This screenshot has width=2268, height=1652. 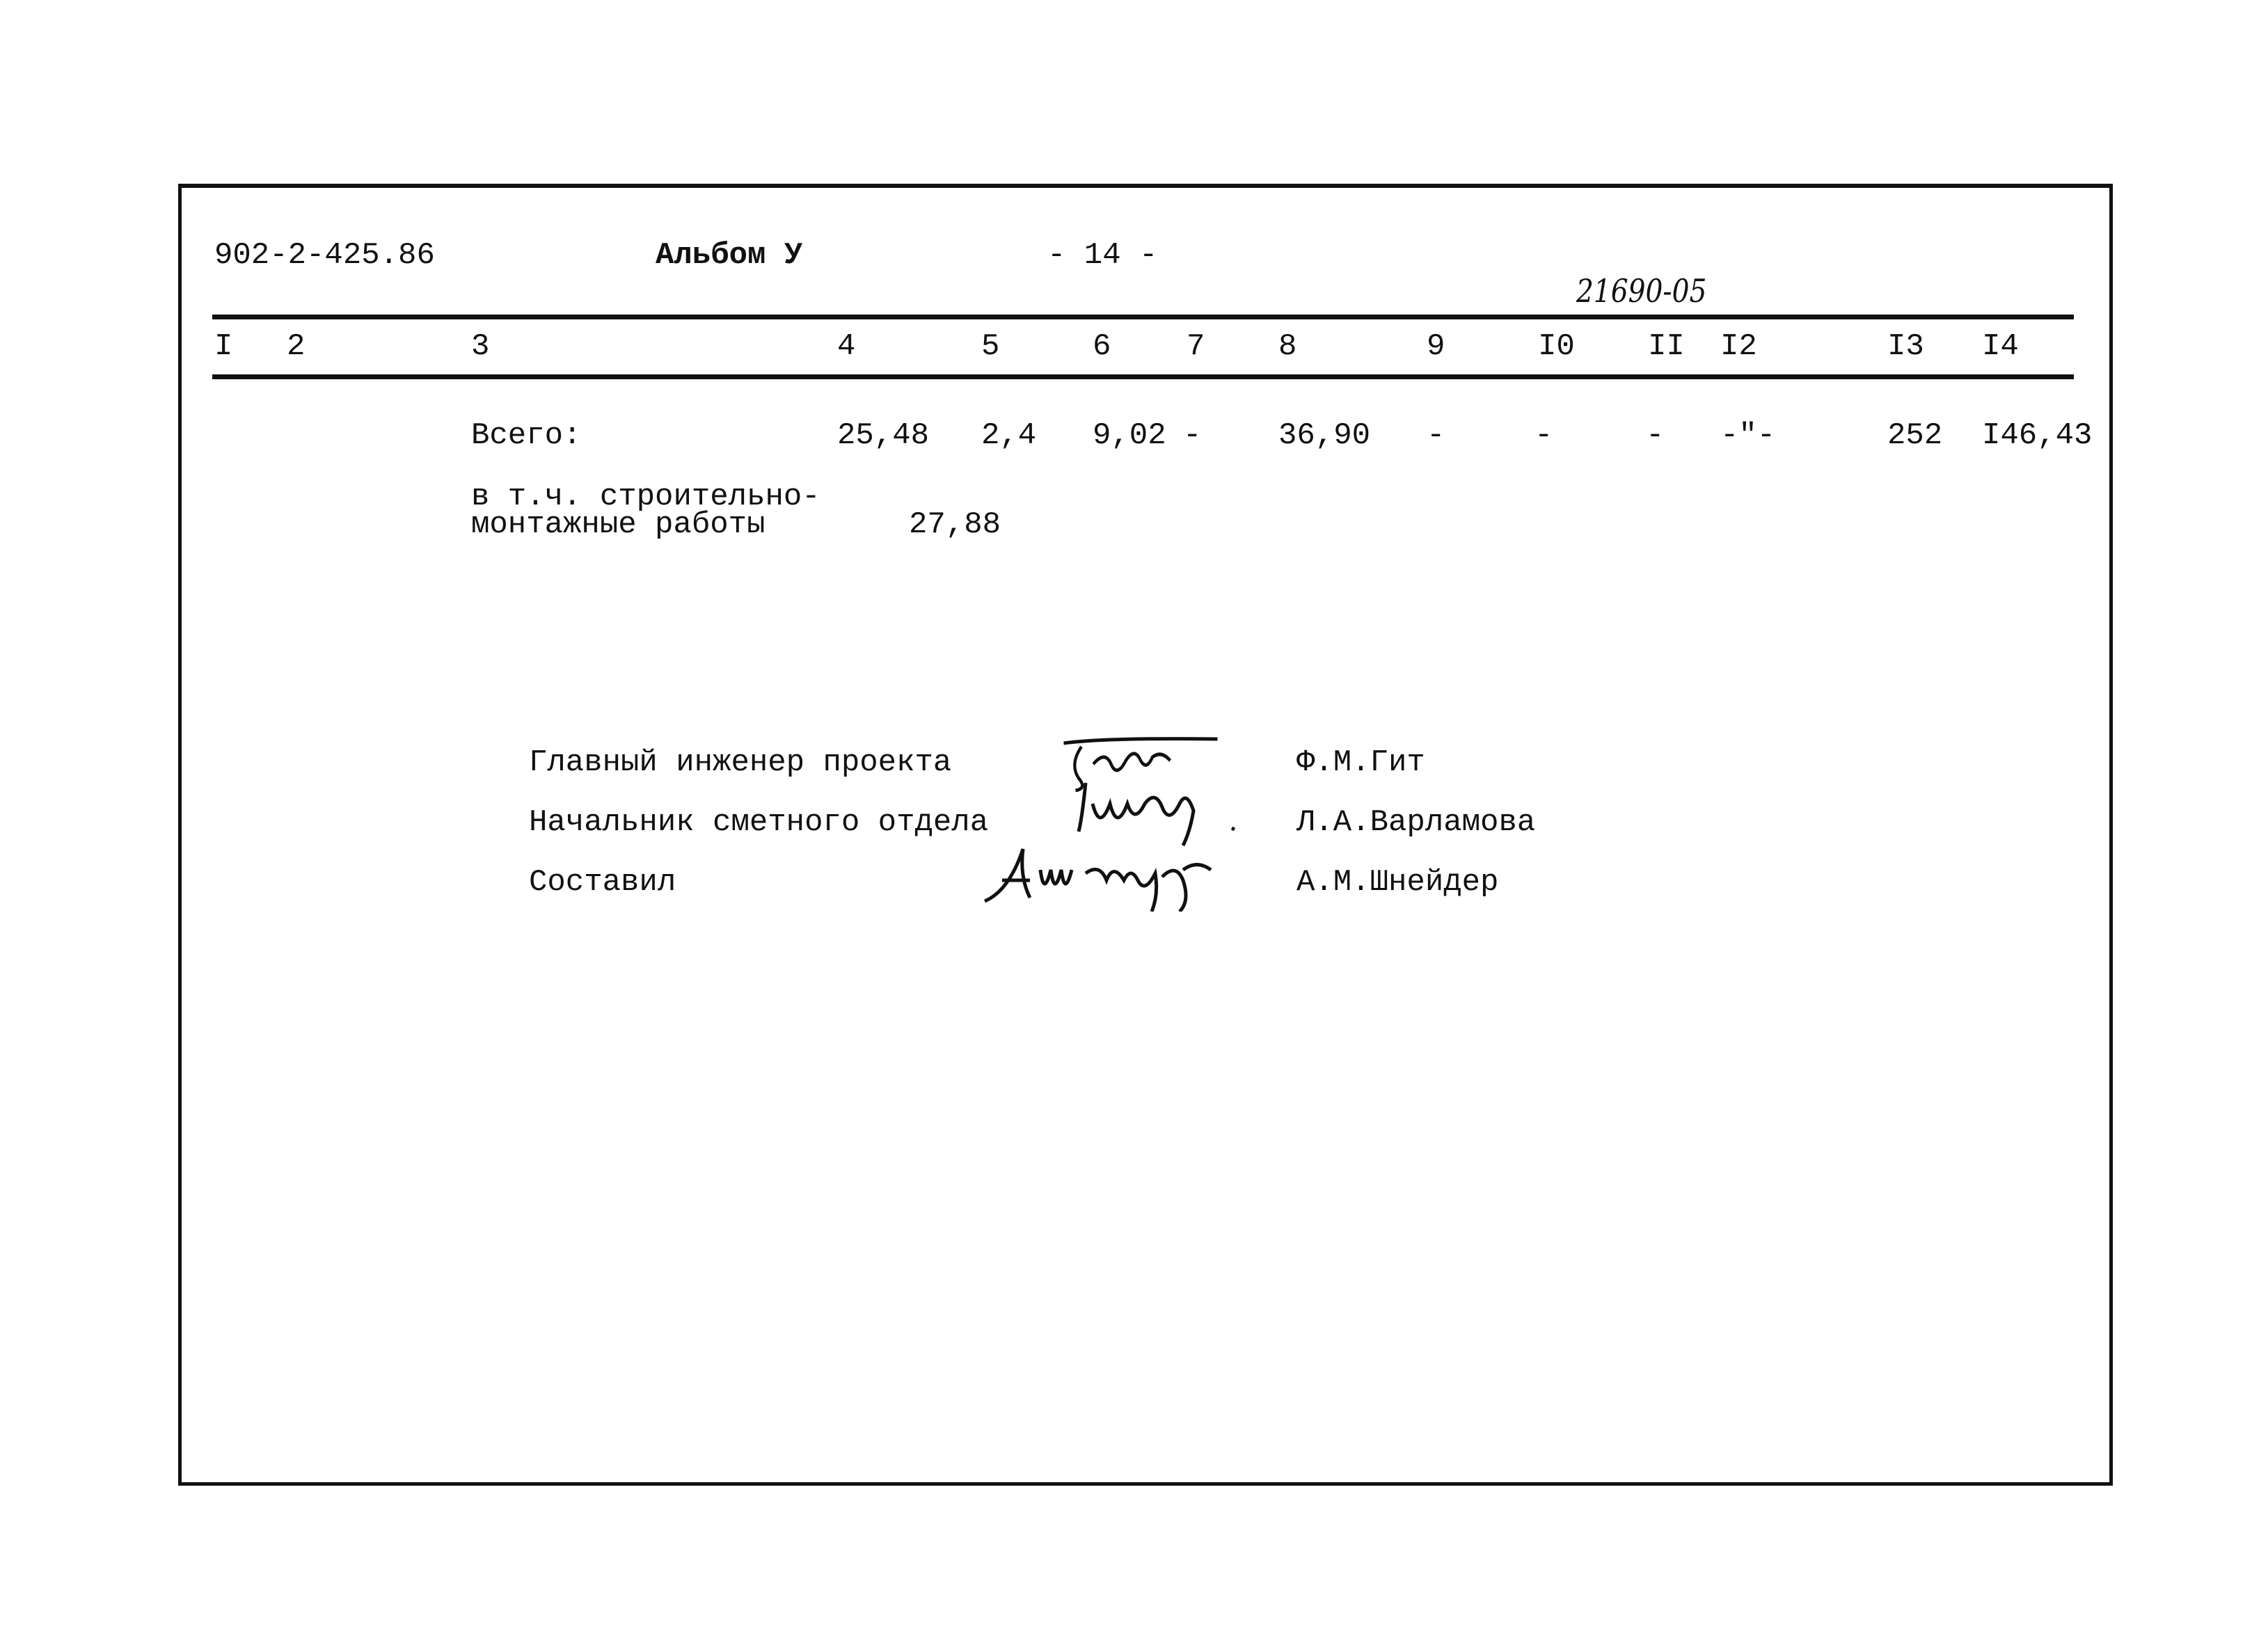 I want to click on sub-label-line1: в т.ч. строительно-, so click(x=645, y=496).